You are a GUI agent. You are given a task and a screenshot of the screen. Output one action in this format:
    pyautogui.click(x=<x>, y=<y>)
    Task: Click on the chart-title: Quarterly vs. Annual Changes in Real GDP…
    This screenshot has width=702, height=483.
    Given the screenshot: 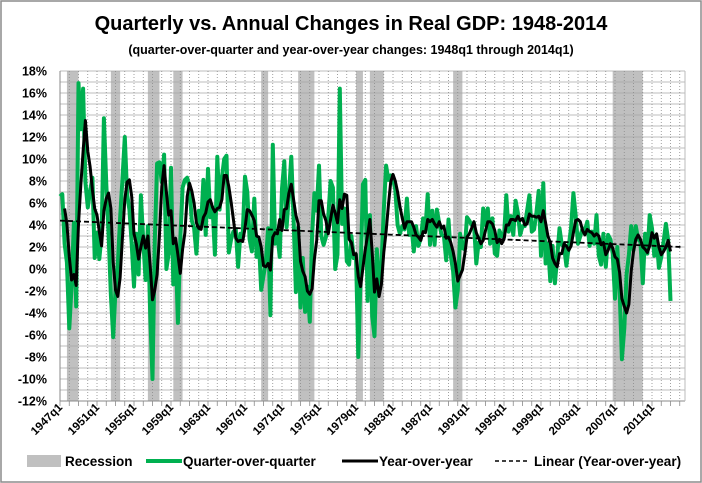 What is the action you would take?
    pyautogui.click(x=352, y=24)
    